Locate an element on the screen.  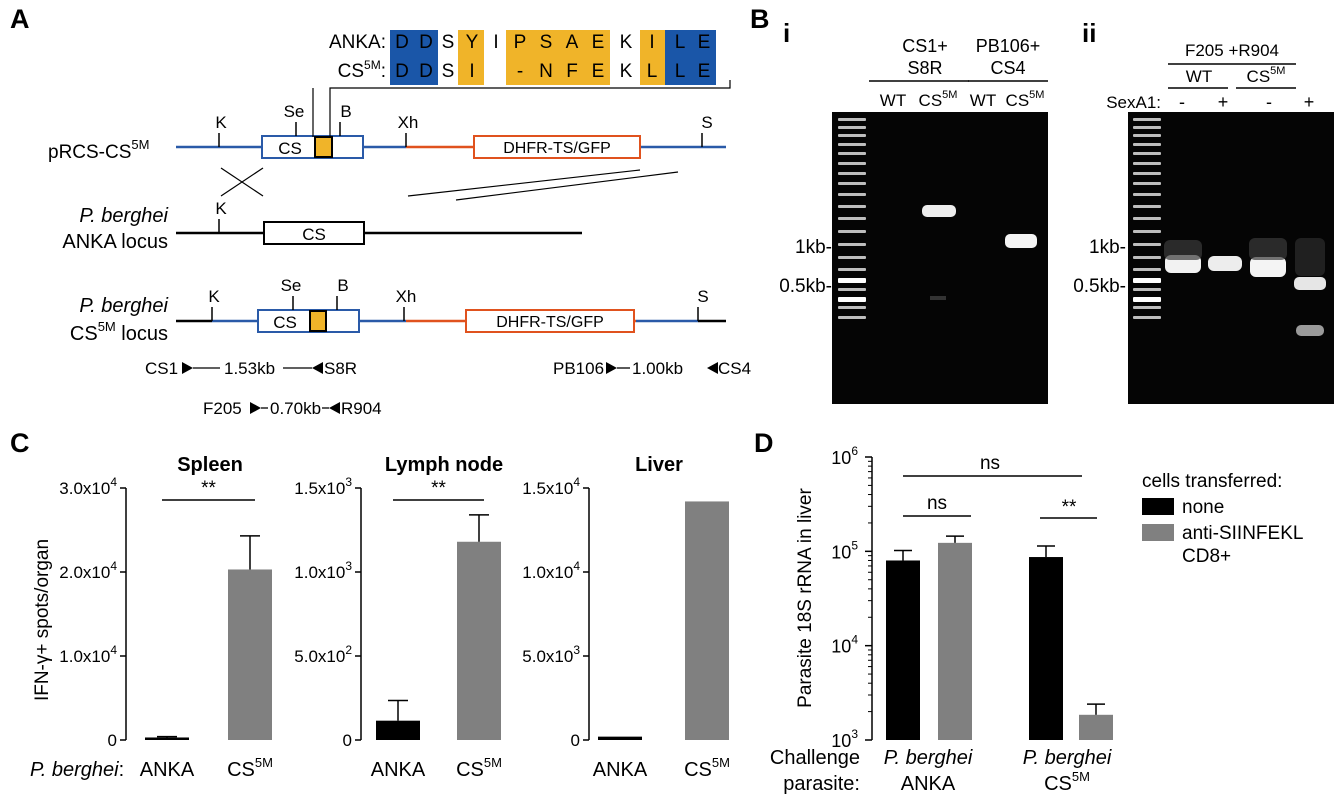
primer-size-2: 1.00kb is located at coordinates (657, 368).